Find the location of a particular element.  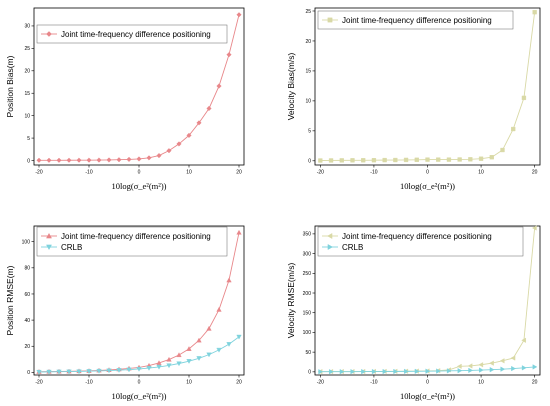

y-tick-label: 25 is located at coordinates (308, 12).